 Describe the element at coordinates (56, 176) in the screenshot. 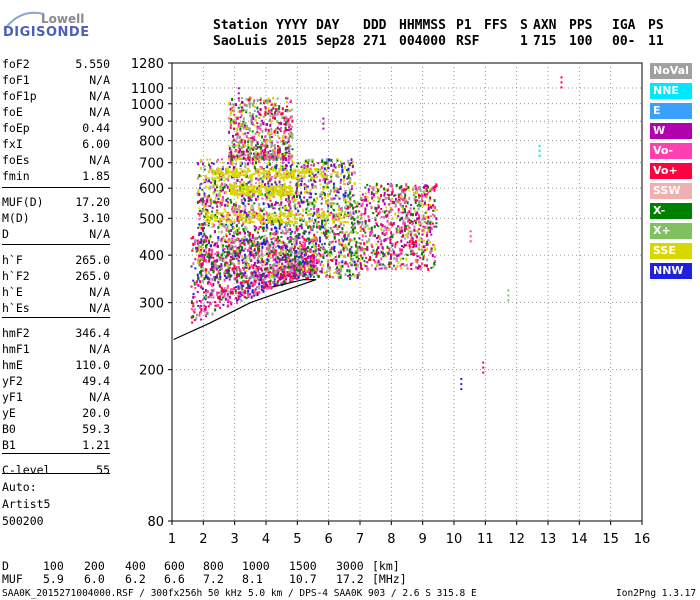

I see `param-row: fmin 1.85` at that location.